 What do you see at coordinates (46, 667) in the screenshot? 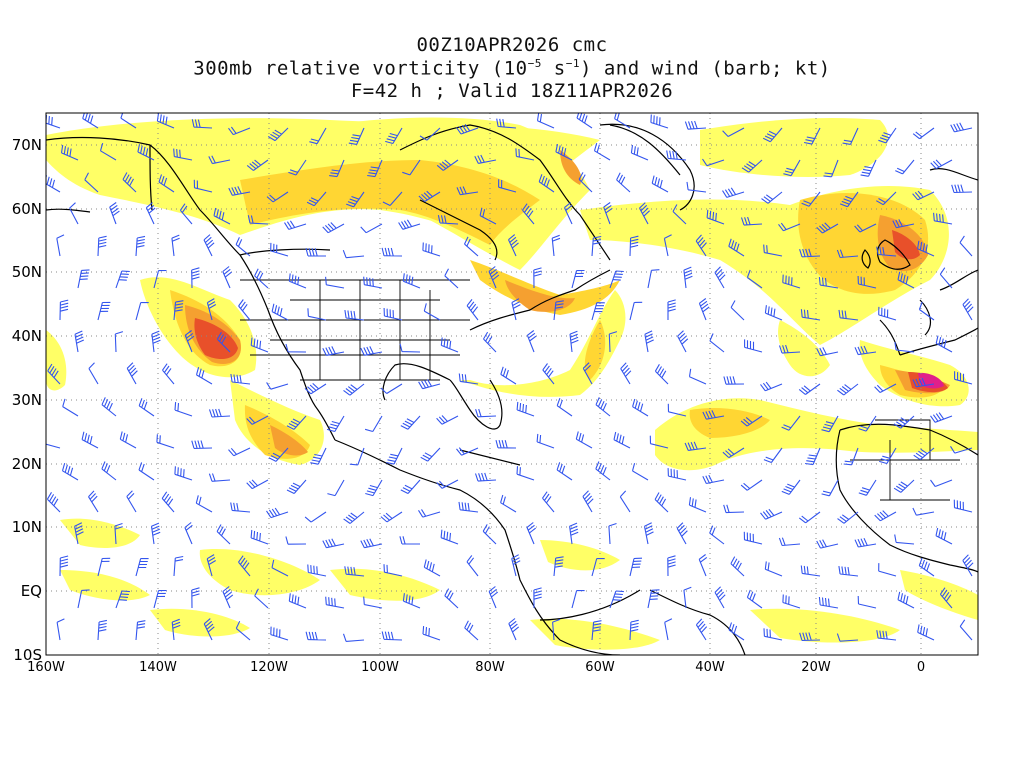
I see `lon-label-160w: 160W` at bounding box center [46, 667].